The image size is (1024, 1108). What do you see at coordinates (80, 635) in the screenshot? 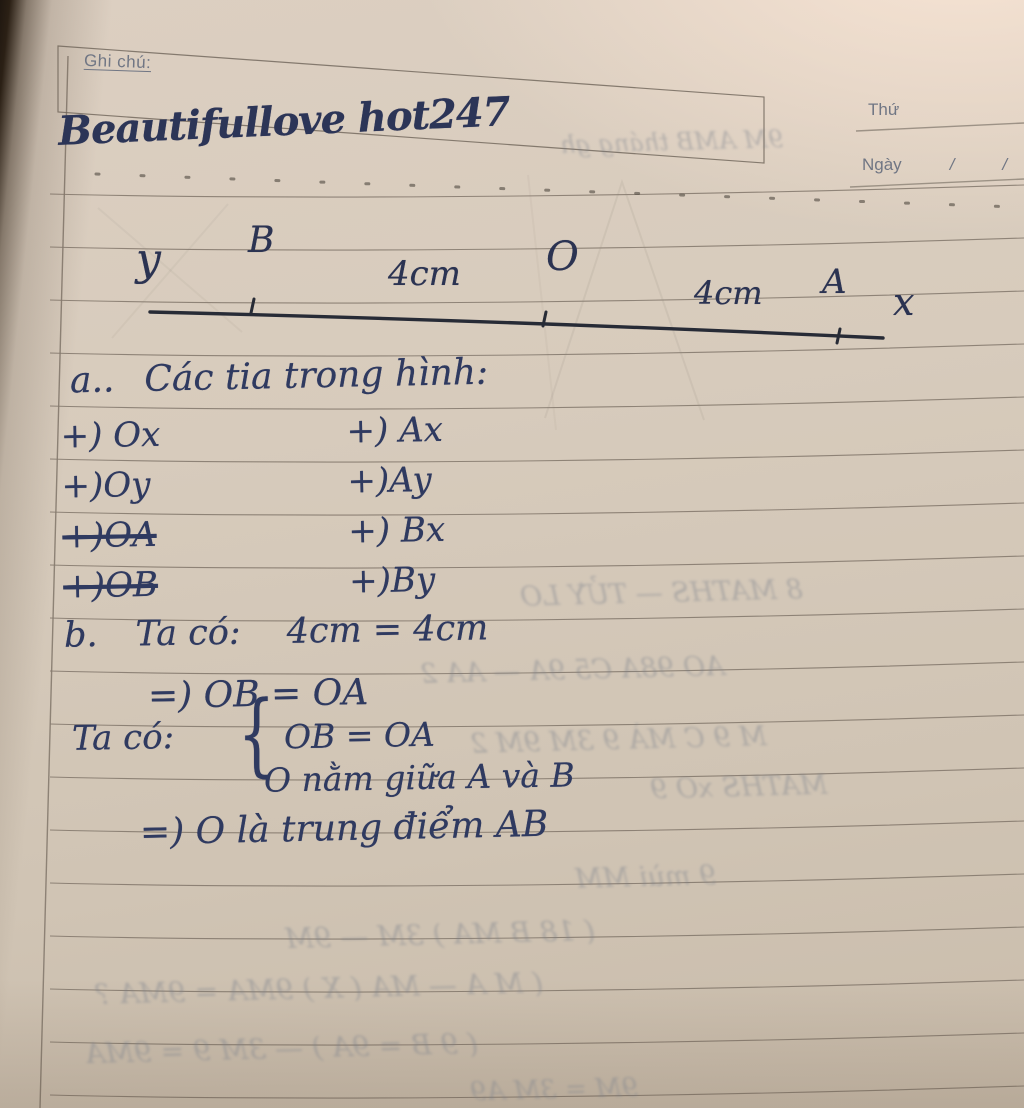
I see `part-b-marker: b.` at bounding box center [80, 635].